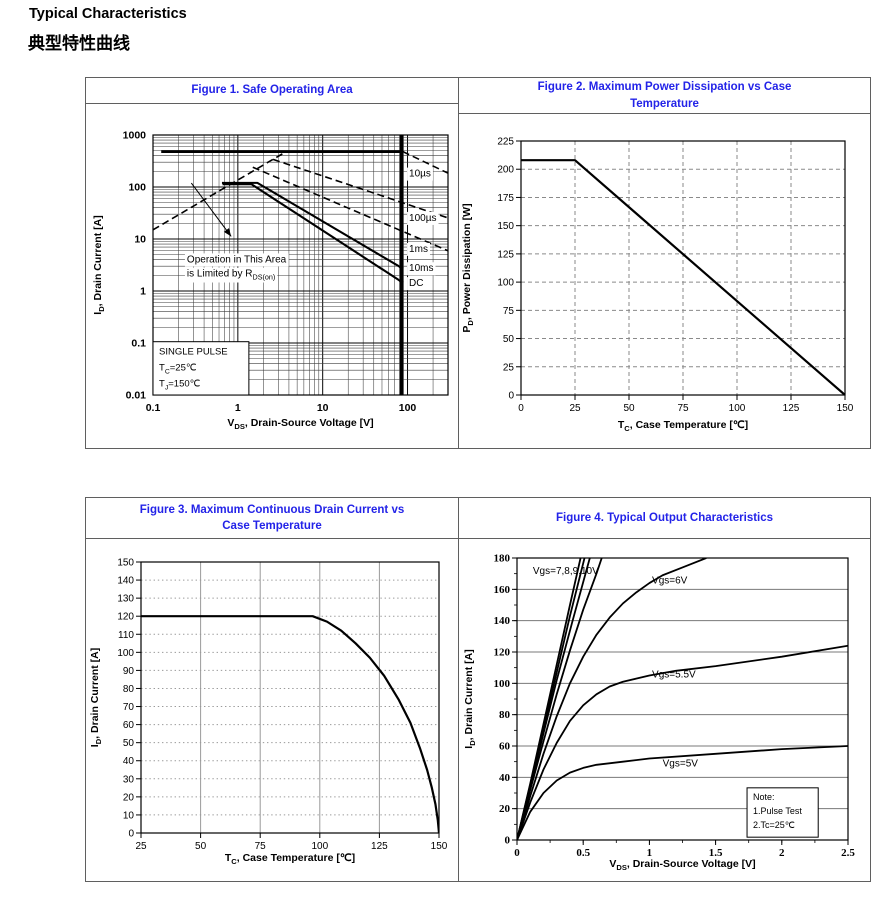 The width and height of the screenshot is (884, 903). I want to click on figure-1-title: Figure 1. Safe Operating Area, so click(272, 91).